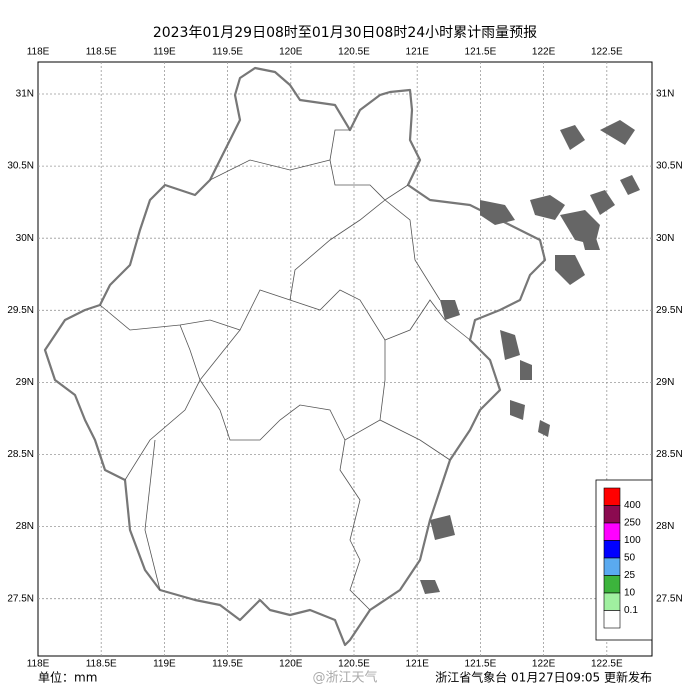  What do you see at coordinates (20, 598) in the screenshot?
I see `lat-label-left: 27.5N` at bounding box center [20, 598].